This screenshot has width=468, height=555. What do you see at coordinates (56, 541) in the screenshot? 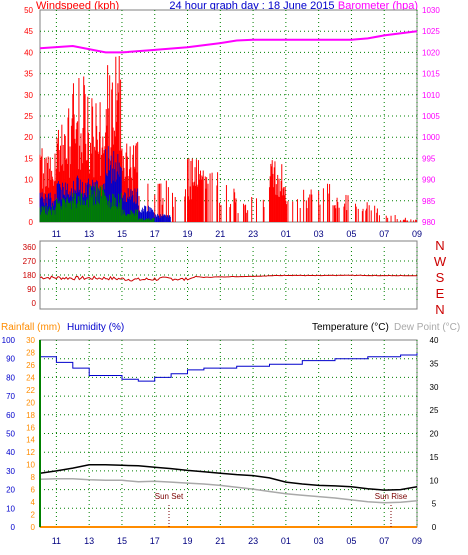
I see `time-tick-label: 11` at bounding box center [56, 541].